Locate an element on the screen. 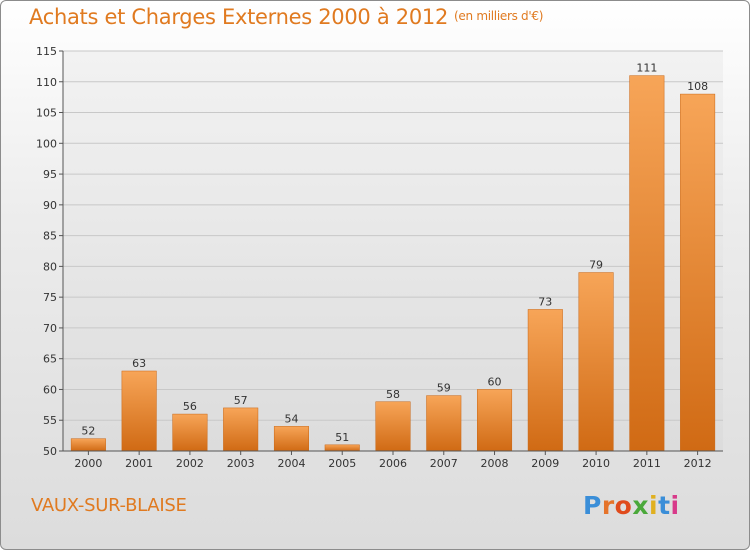 The image size is (750, 550). logo-letter: t is located at coordinates (664, 505).